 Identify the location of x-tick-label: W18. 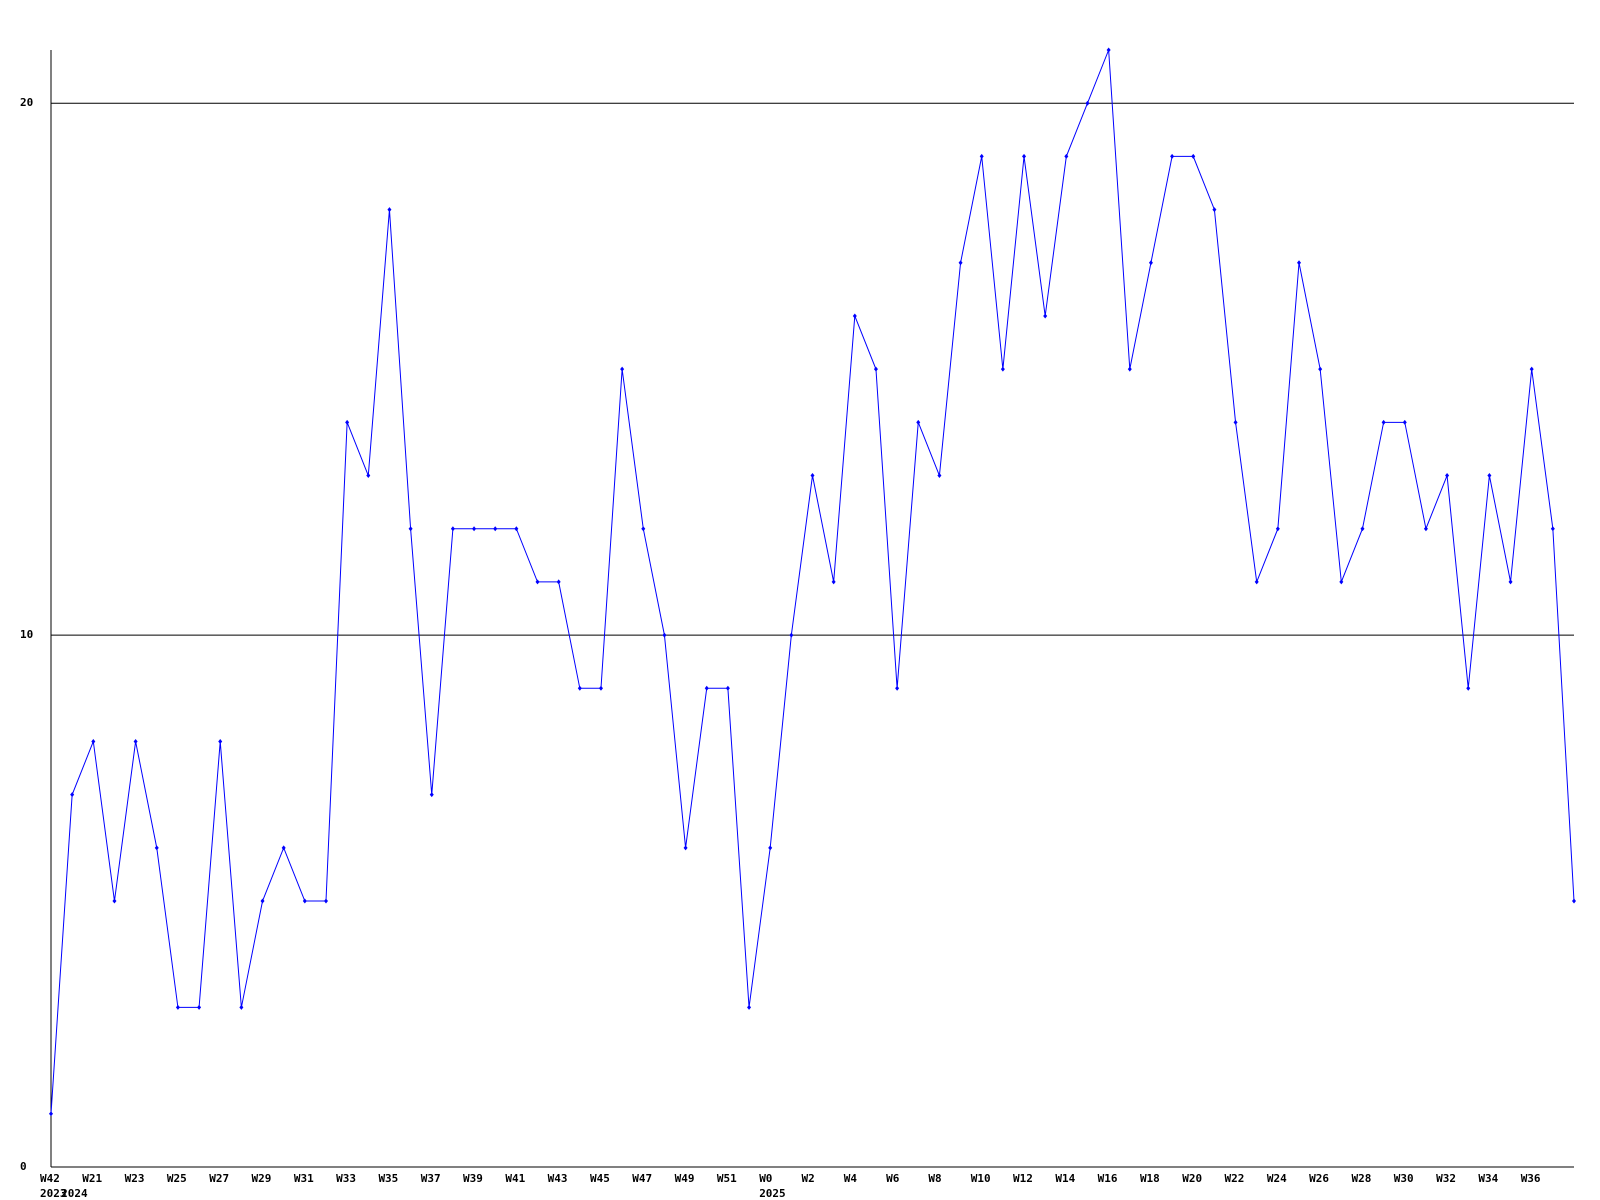
(1150, 1178).